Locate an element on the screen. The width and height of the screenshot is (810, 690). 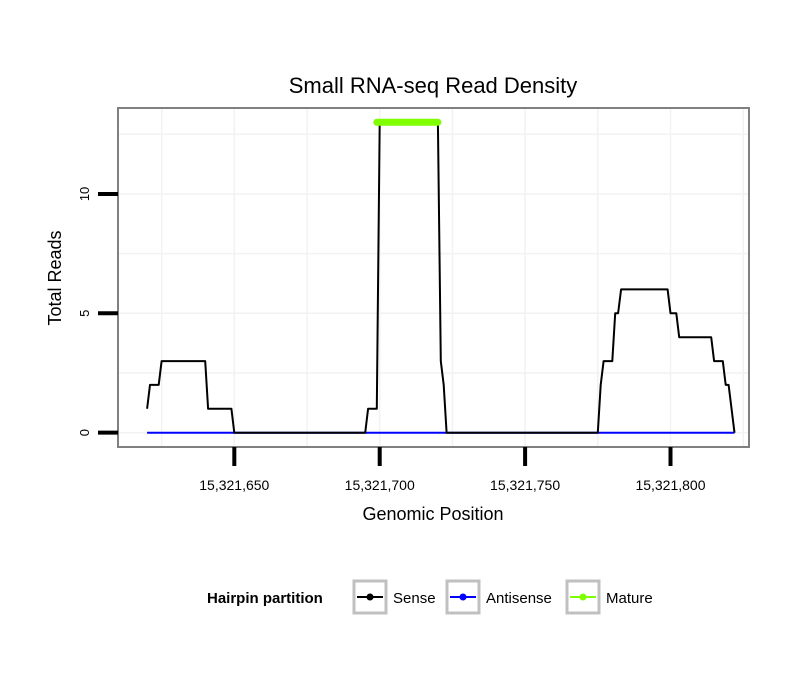
legend: Hairpin partition Sense Antisense Mature is located at coordinates (430, 597).